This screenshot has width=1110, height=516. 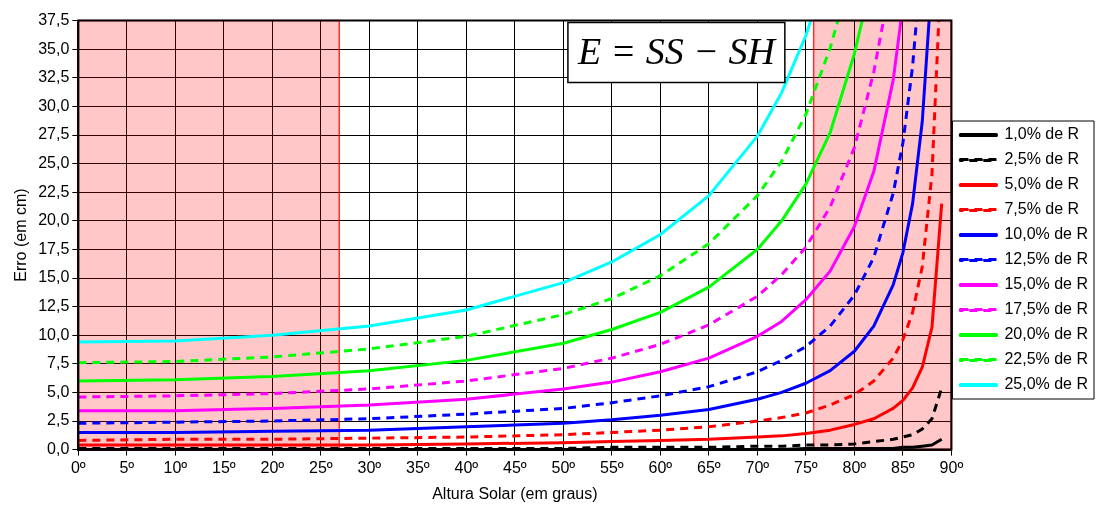 What do you see at coordinates (58, 391) in the screenshot?
I see `y-tick-label: 5,0` at bounding box center [58, 391].